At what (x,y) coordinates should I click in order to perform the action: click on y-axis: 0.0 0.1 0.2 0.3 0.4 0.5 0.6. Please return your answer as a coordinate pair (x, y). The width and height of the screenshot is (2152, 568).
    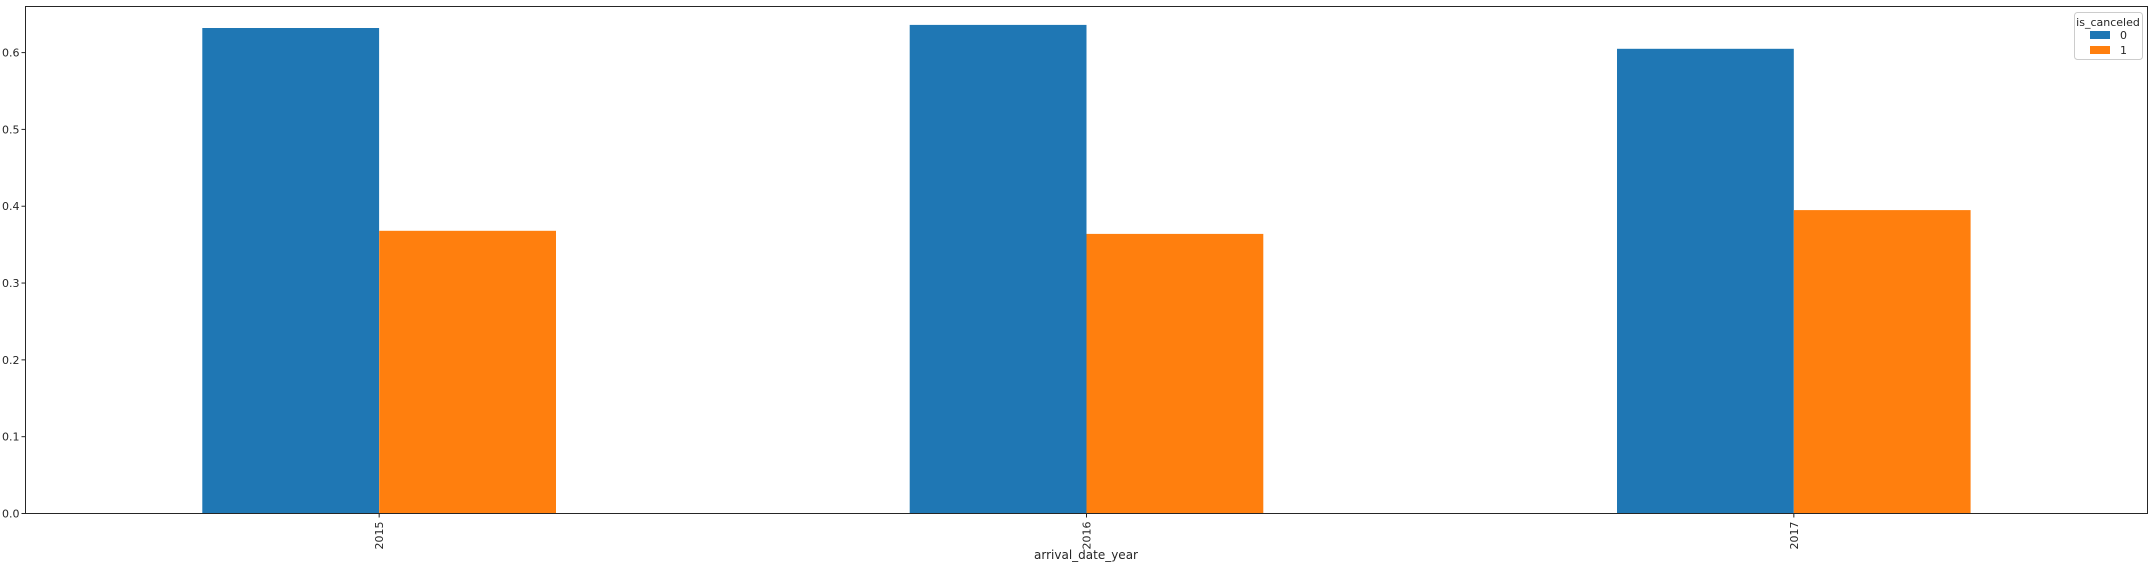
    Looking at the image, I should click on (14, 284).